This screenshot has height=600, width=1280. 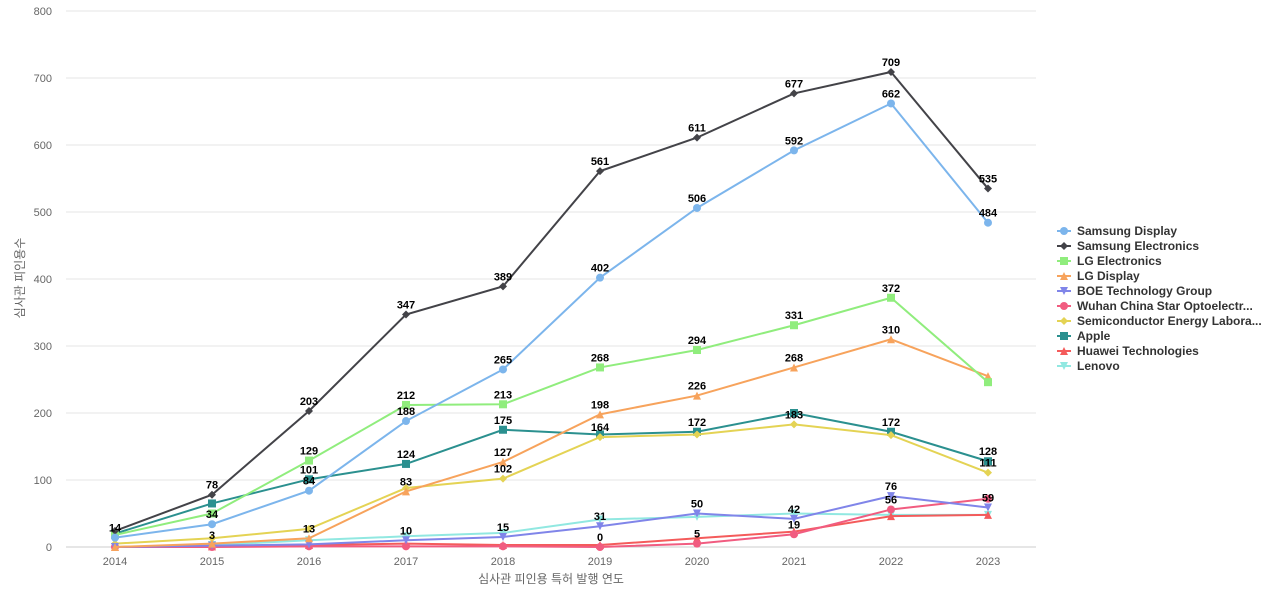 I want to click on data-label: 172, so click(x=697, y=423).